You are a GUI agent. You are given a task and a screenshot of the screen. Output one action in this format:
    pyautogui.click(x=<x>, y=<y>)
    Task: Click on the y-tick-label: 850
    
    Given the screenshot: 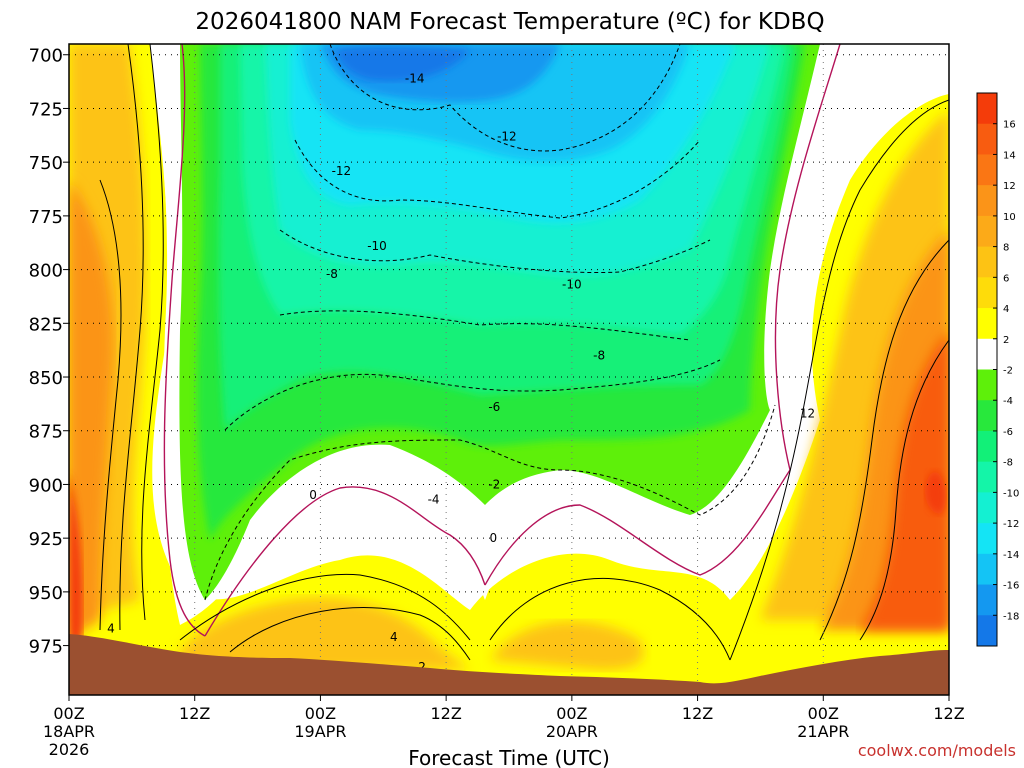 What is the action you would take?
    pyautogui.click(x=46, y=378)
    